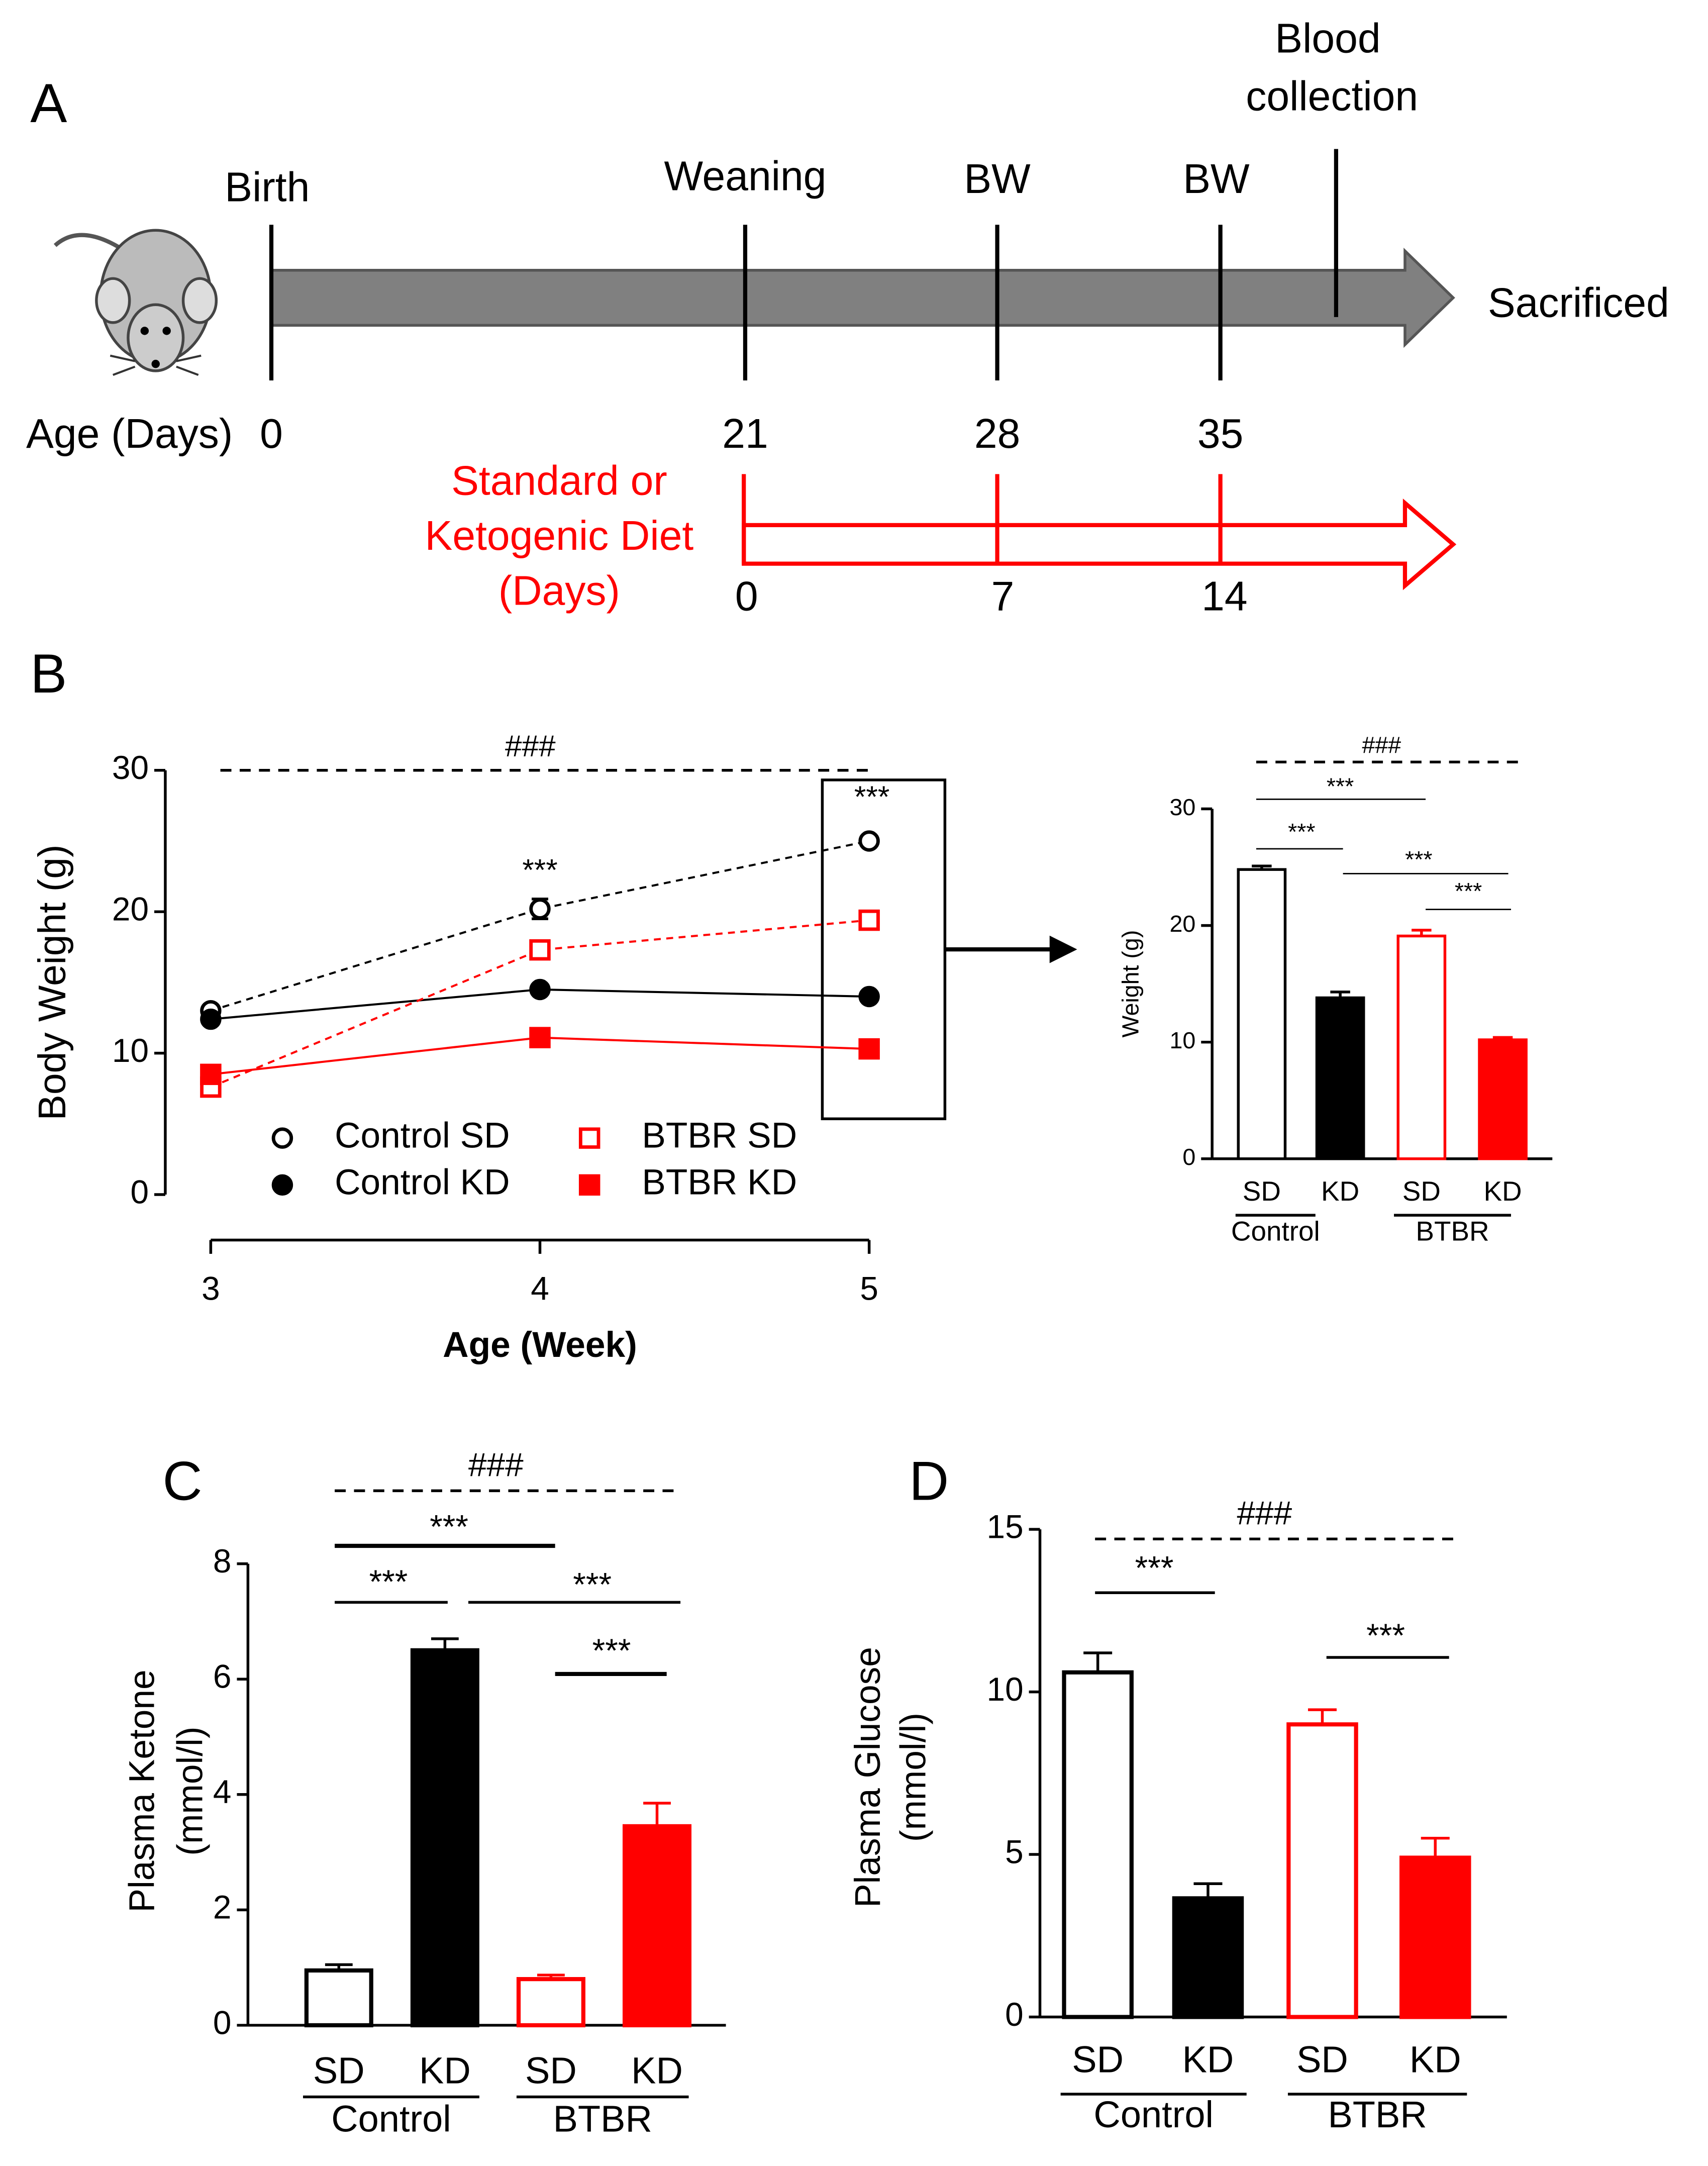 This screenshot has height=2166, width=1708. Describe the element at coordinates (868, 1777) in the screenshot. I see `y-axis-label: Plasma Glucose` at that location.